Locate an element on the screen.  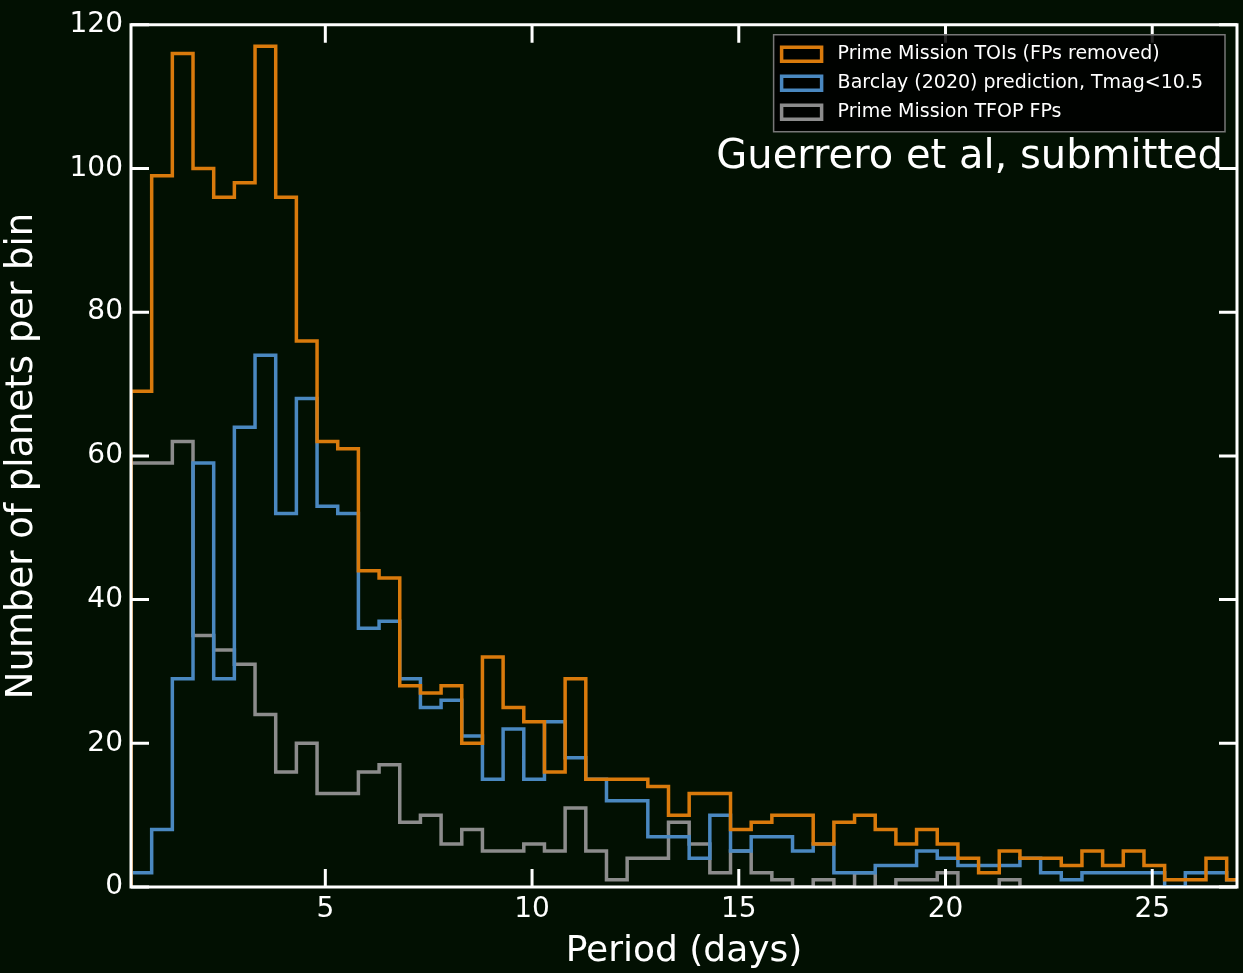
y-tick-label: 80 is located at coordinates (105, 310).